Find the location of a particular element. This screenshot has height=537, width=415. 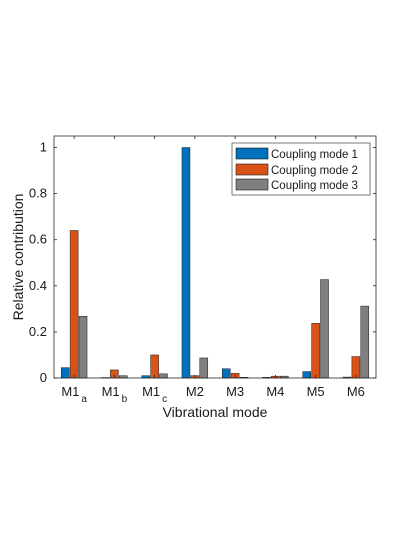

x-tick-label: M2 is located at coordinates (195, 391).